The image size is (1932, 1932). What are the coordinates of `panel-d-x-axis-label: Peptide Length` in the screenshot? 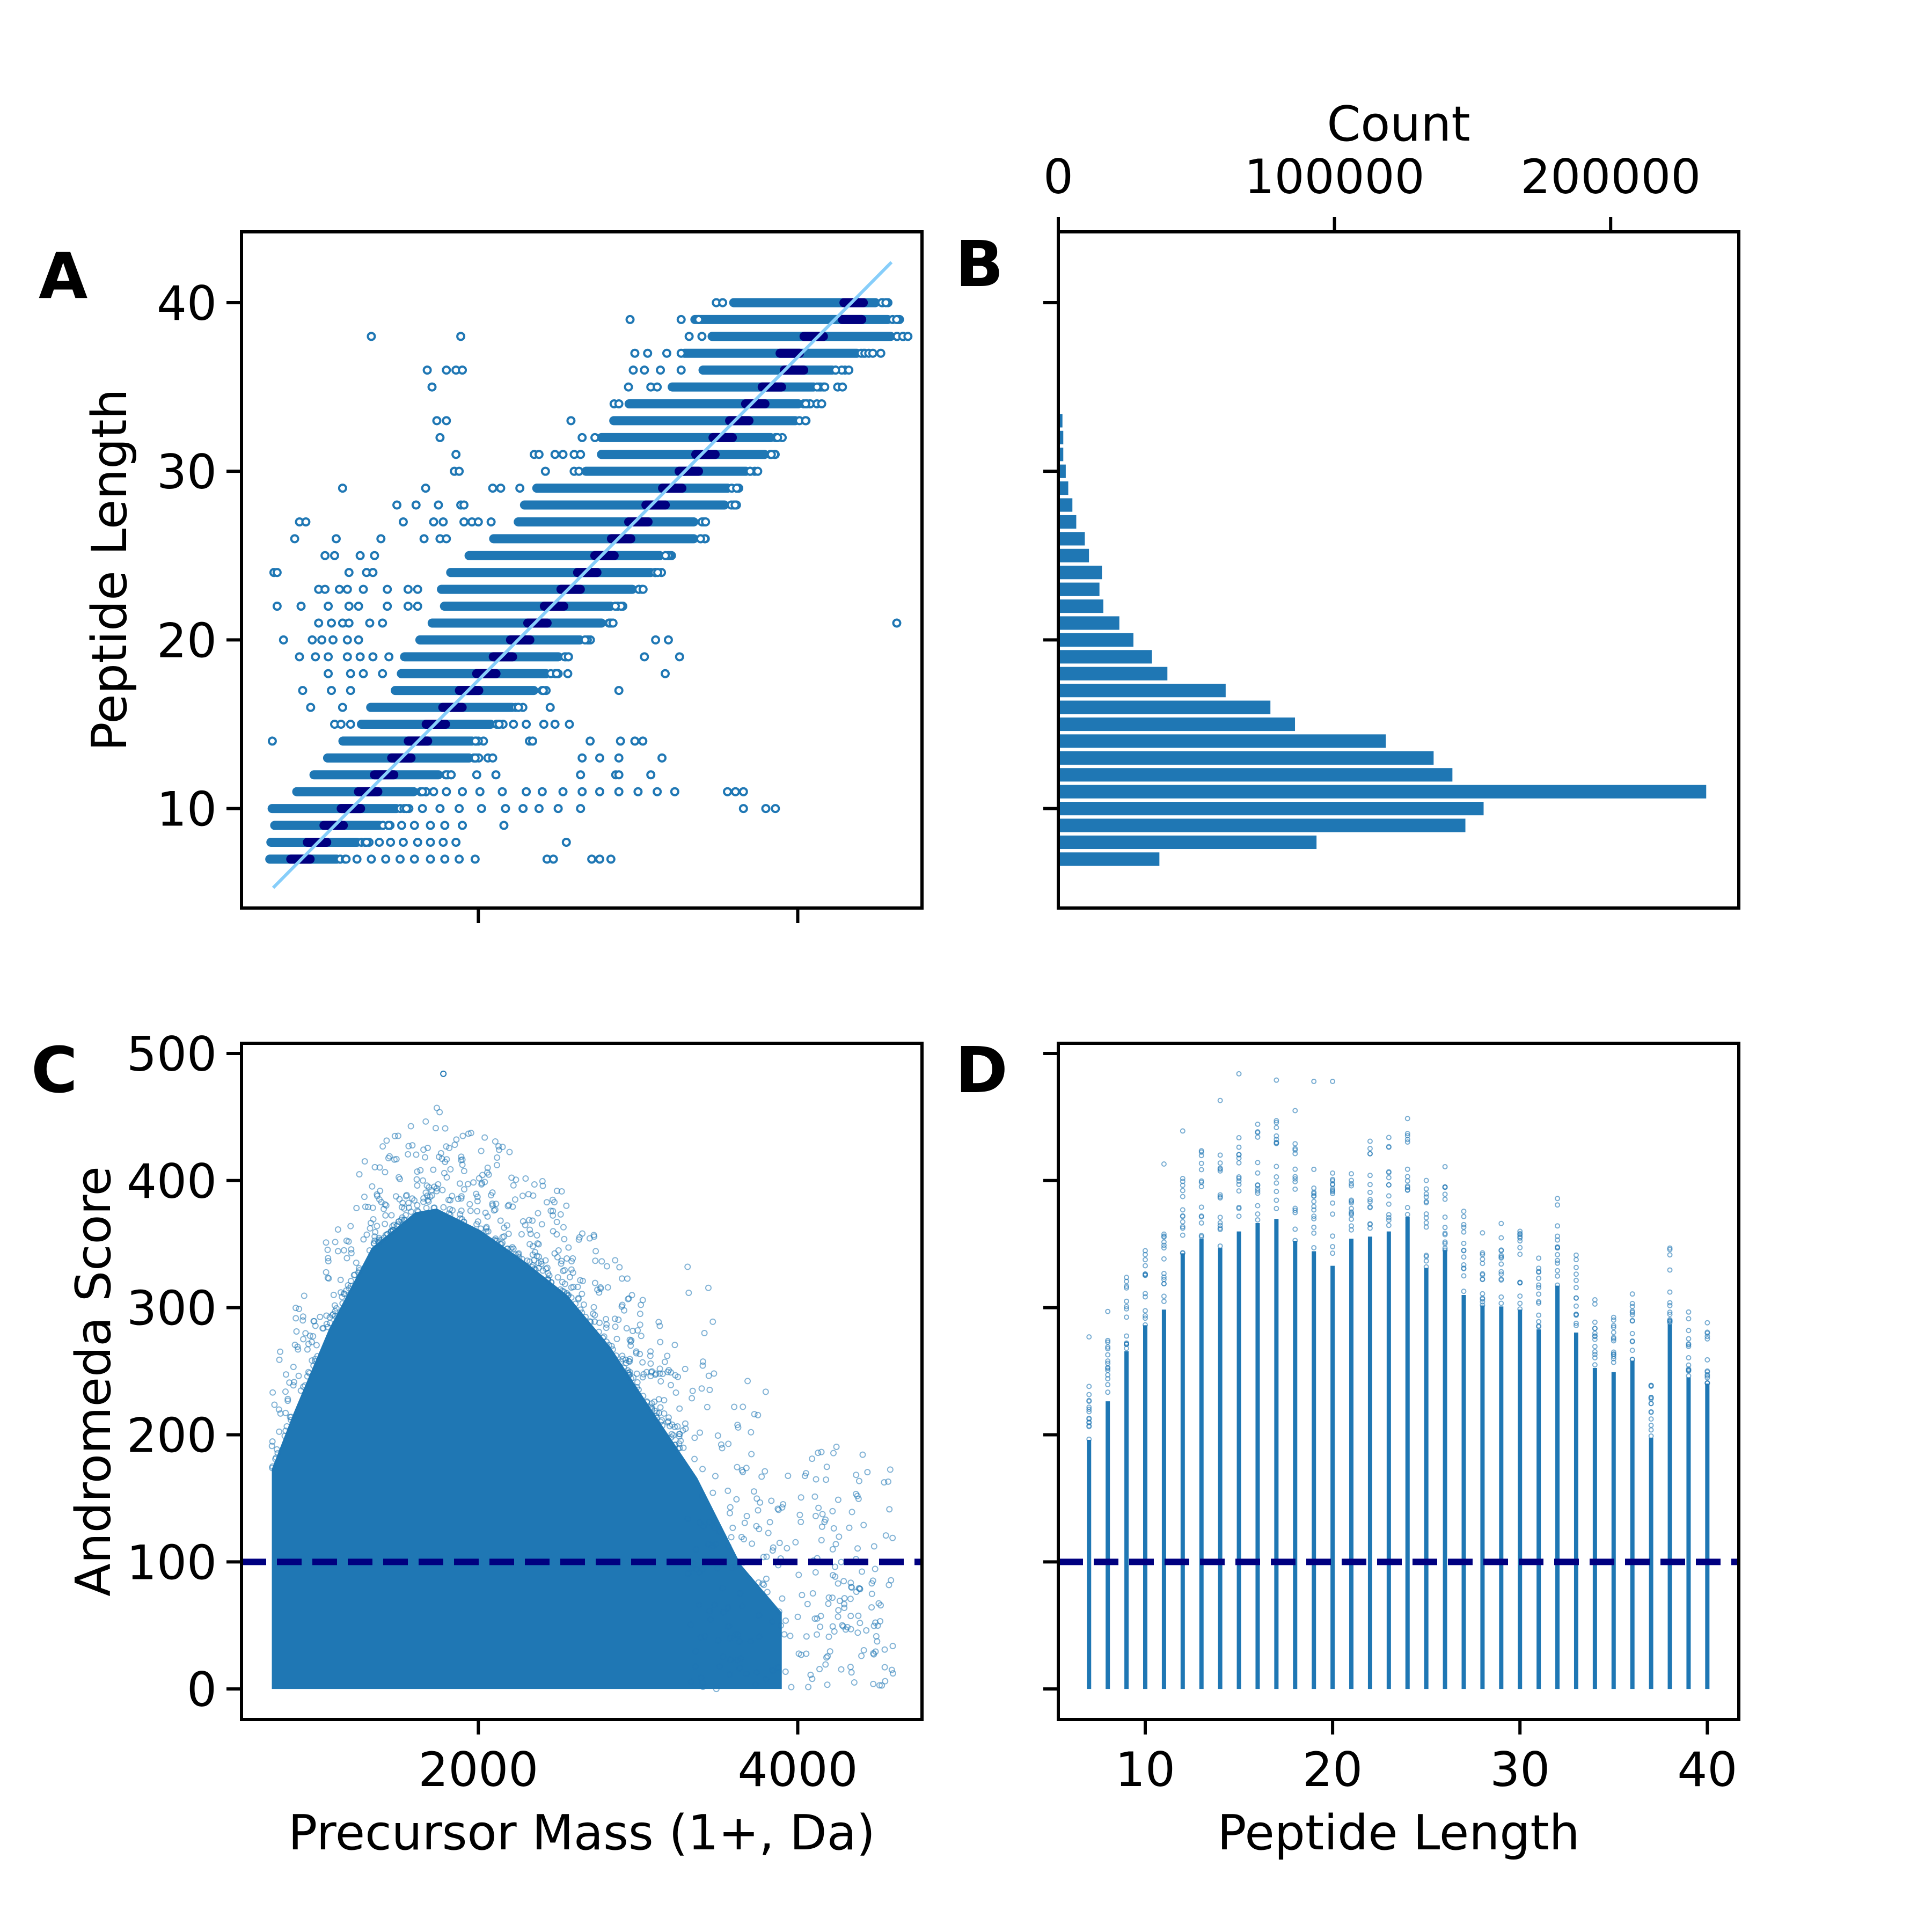 It's located at (1398, 1833).